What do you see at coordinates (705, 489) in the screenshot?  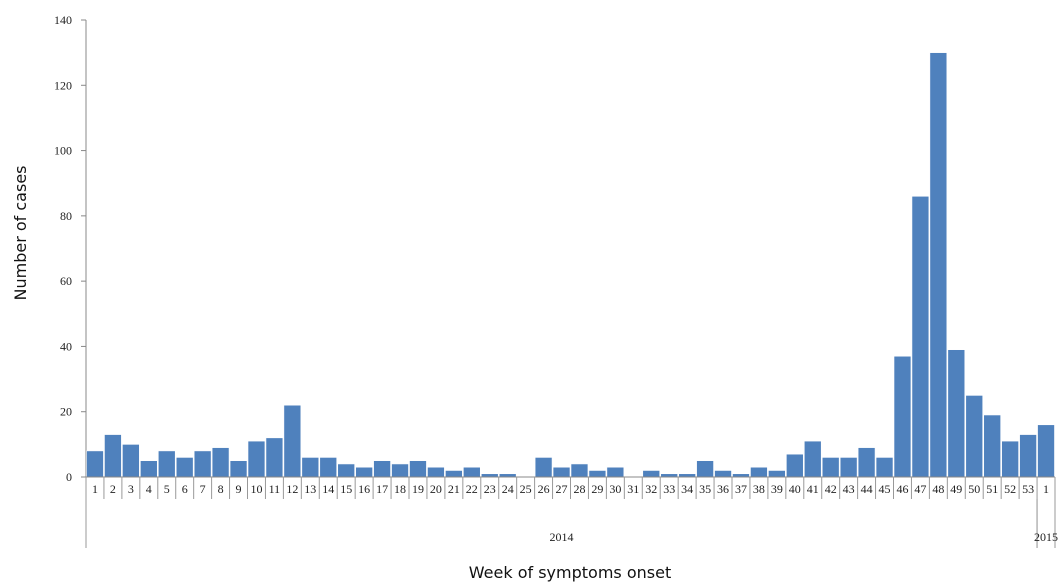 I see `x-tick-label: 35` at bounding box center [705, 489].